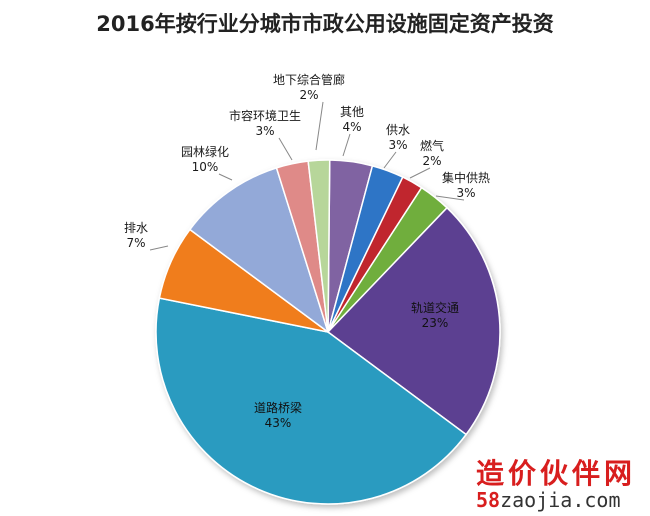 The width and height of the screenshot is (650, 516). What do you see at coordinates (278, 407) in the screenshot?
I see `slice-name-label-6: 道路桥梁` at bounding box center [278, 407].